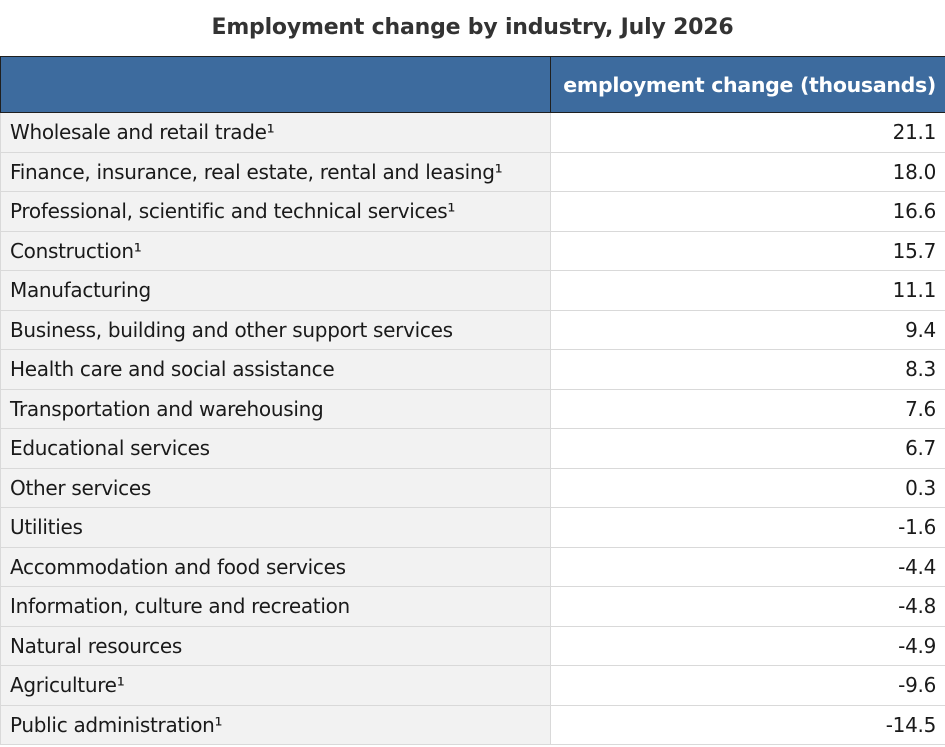 This screenshot has width=945, height=747. Describe the element at coordinates (747, 329) in the screenshot. I see `employment-change-value: 9.4` at that location.